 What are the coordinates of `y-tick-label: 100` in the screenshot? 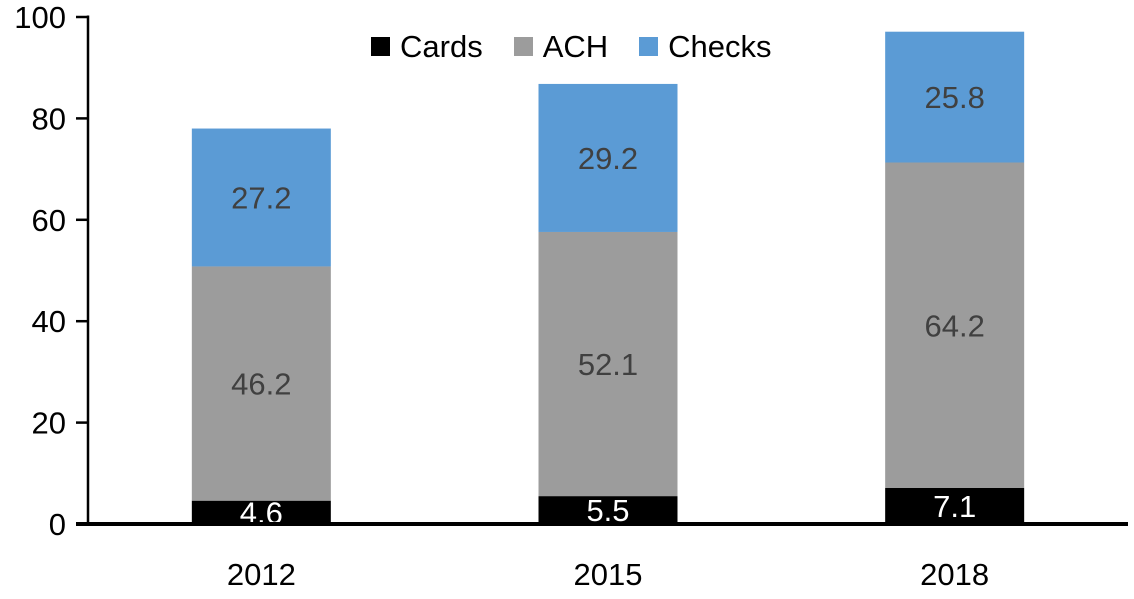 It's located at (40, 17).